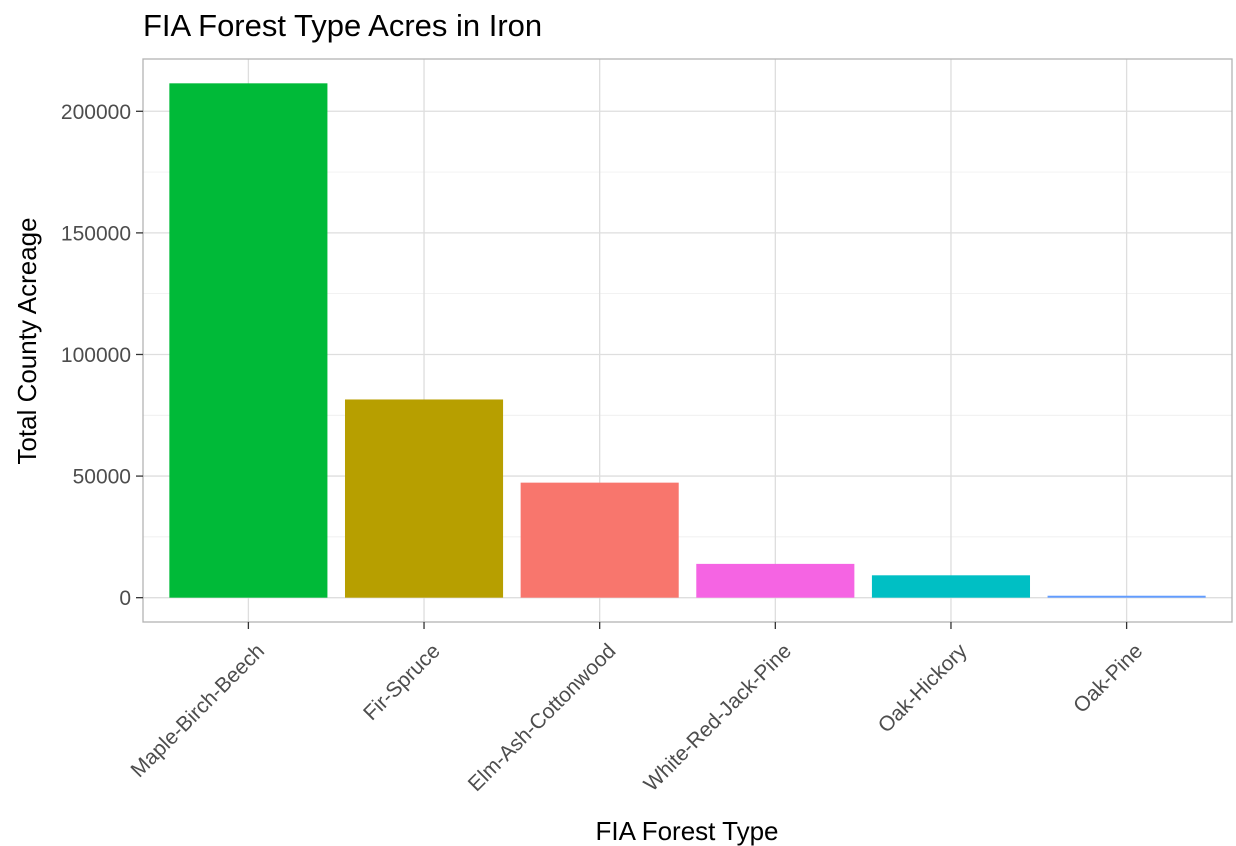 This screenshot has height=846, width=1236. I want to click on y-axis: 0 50000 100000 150000 200000, so click(102, 355).